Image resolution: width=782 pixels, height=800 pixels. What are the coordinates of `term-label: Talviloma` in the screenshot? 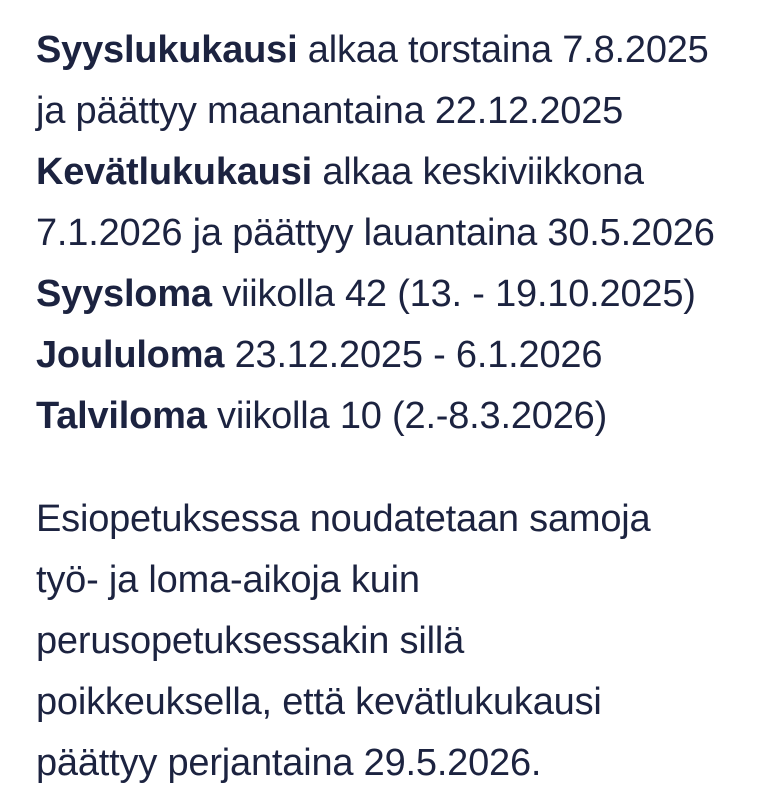 It's located at (121, 416).